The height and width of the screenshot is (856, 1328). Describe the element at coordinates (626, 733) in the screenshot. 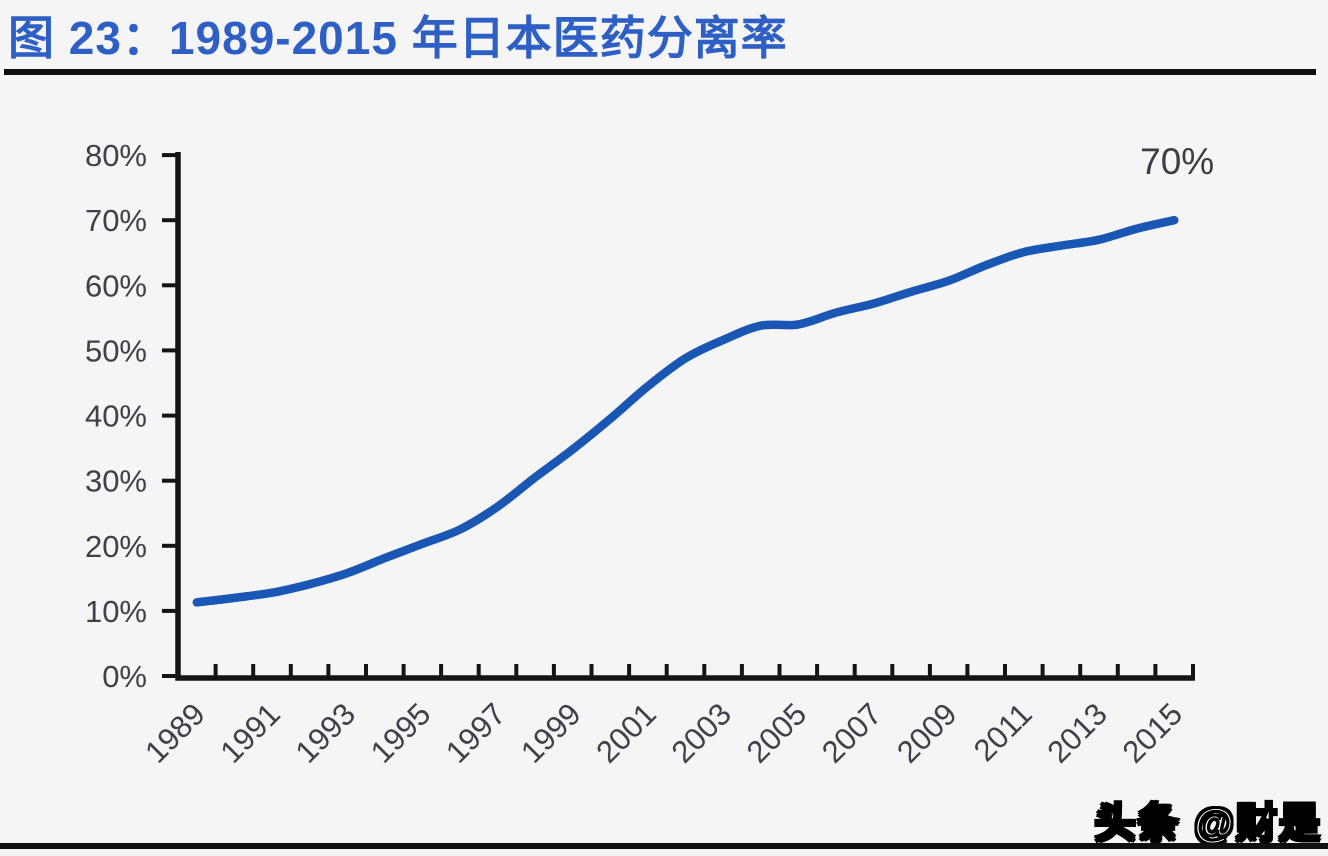

I see `x-axis-label: 2001` at that location.